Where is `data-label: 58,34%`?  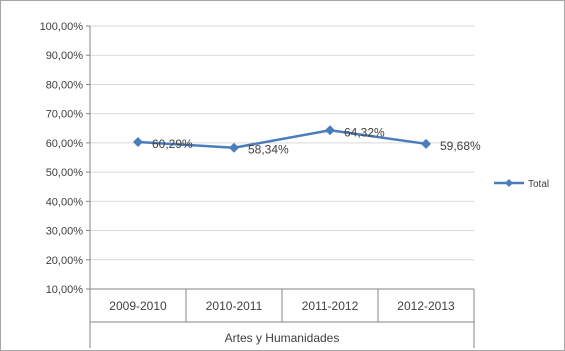 data-label: 58,34% is located at coordinates (268, 150).